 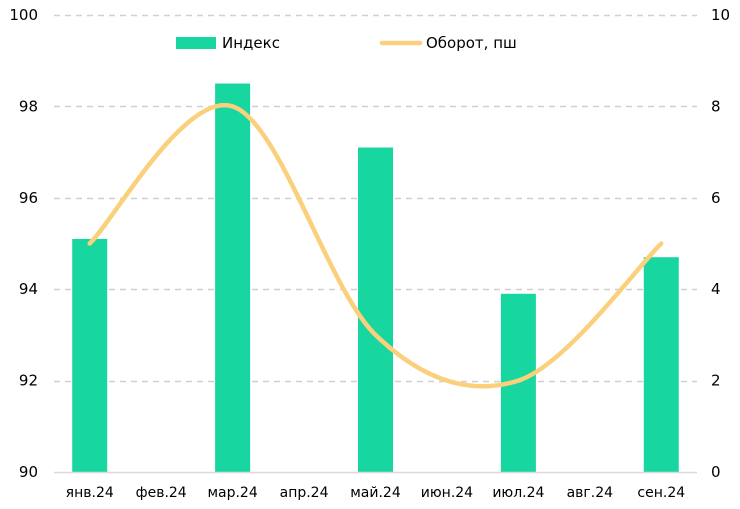 What do you see at coordinates (28, 106) in the screenshot?
I see `left-tick-label: 98` at bounding box center [28, 106].